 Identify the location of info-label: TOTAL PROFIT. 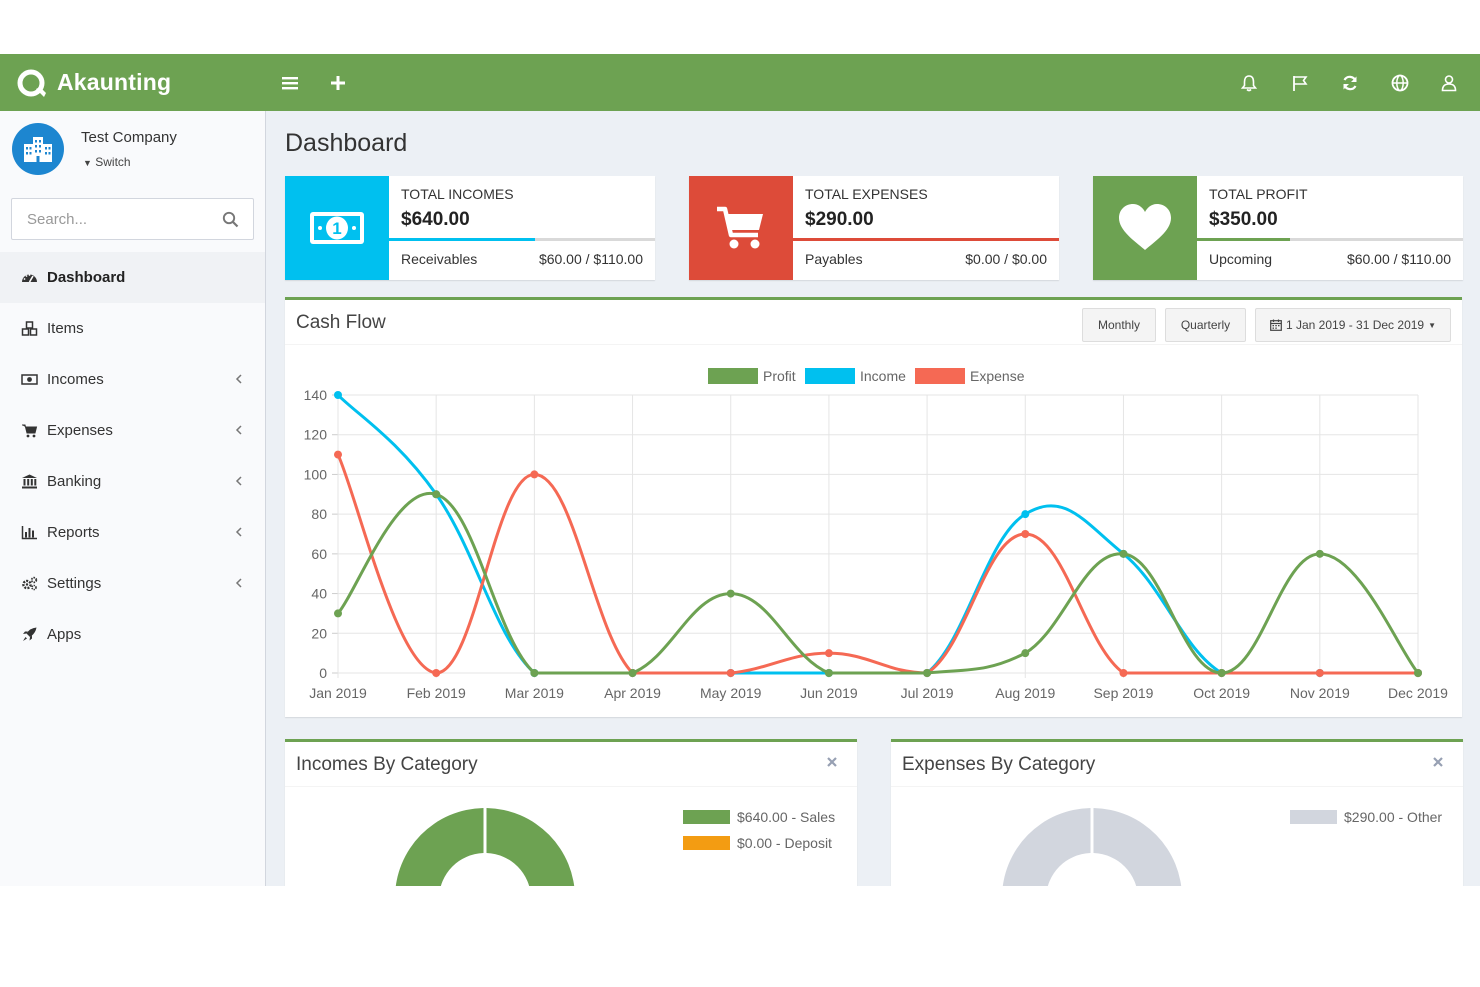
(1258, 194).